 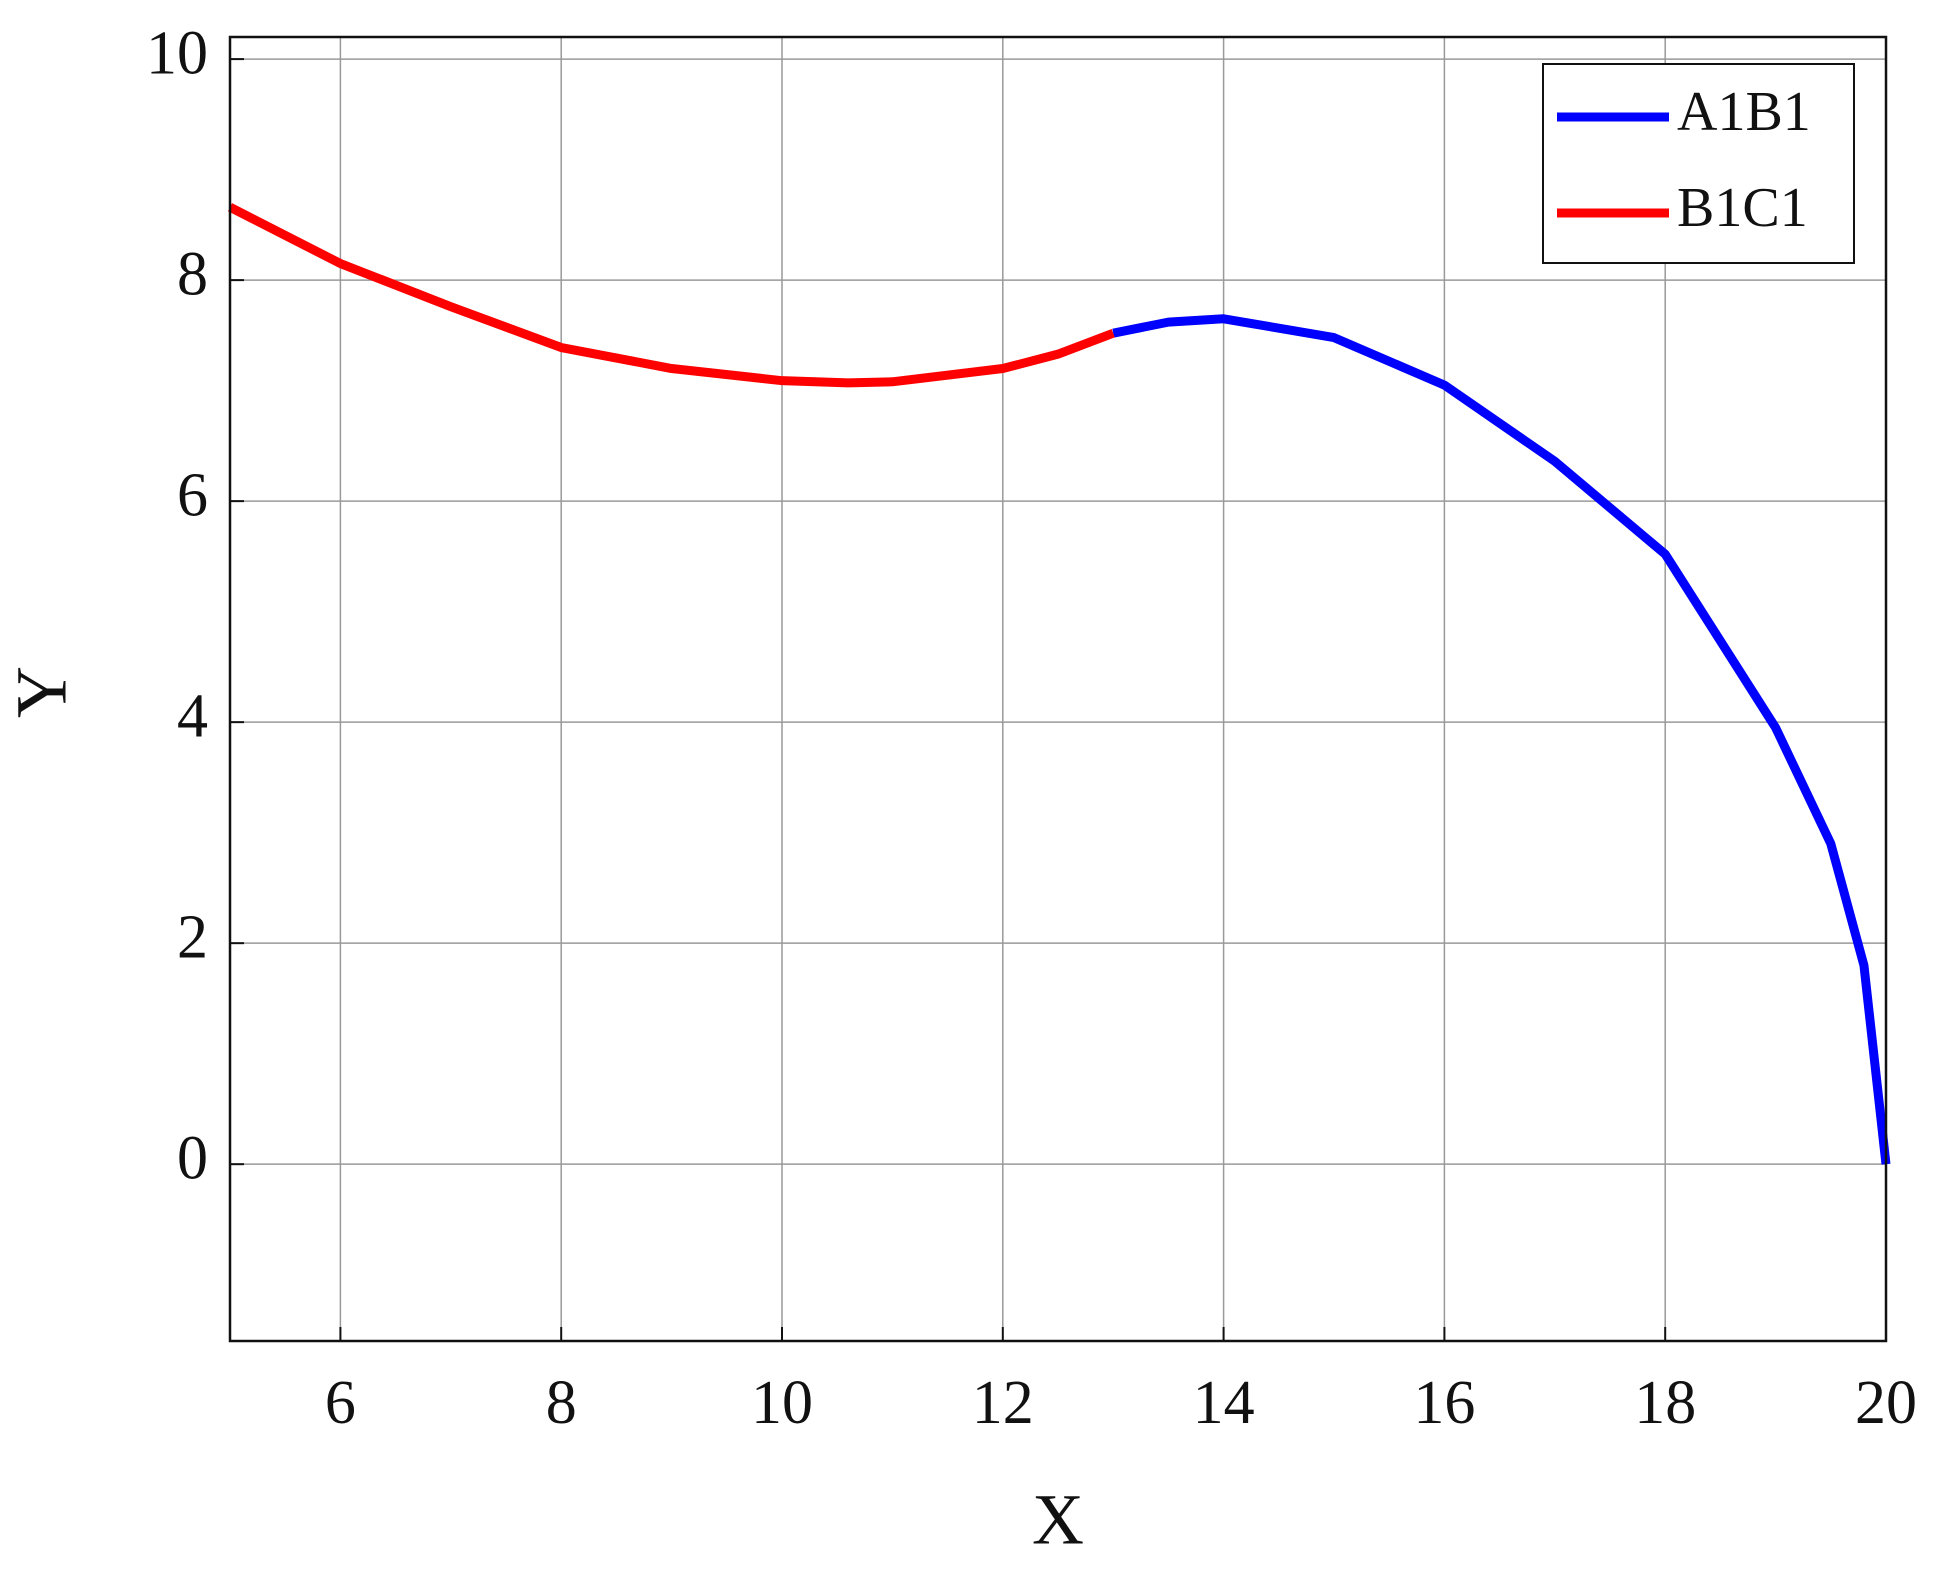 I want to click on series-line, so click(x=671, y=295).